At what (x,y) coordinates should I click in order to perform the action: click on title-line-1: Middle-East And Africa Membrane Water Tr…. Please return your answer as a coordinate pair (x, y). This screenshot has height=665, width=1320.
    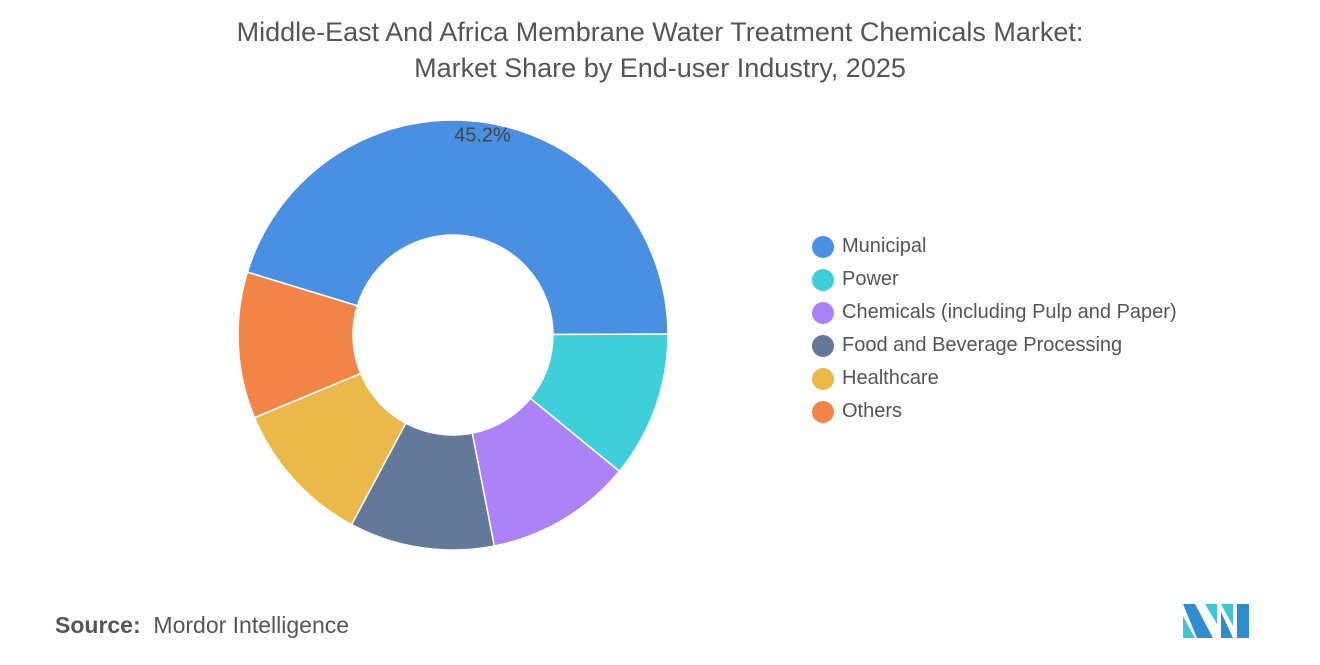
    Looking at the image, I should click on (660, 32).